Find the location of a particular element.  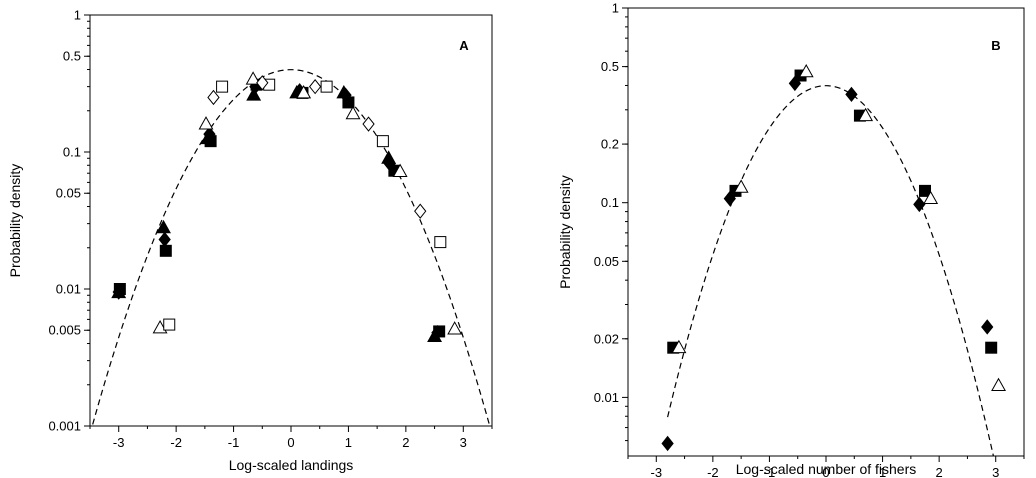

series-open-square is located at coordinates (305, 204).